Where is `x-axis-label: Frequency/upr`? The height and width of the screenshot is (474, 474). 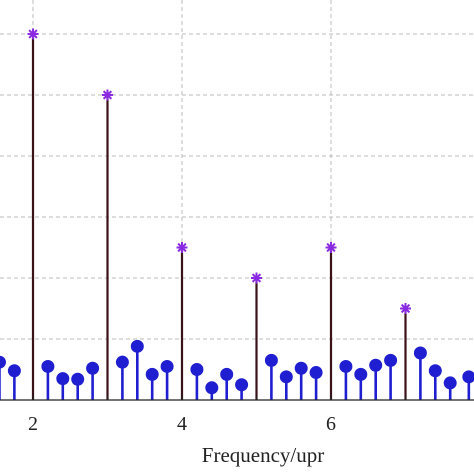
x-axis-label: Frequency/upr is located at coordinates (263, 455).